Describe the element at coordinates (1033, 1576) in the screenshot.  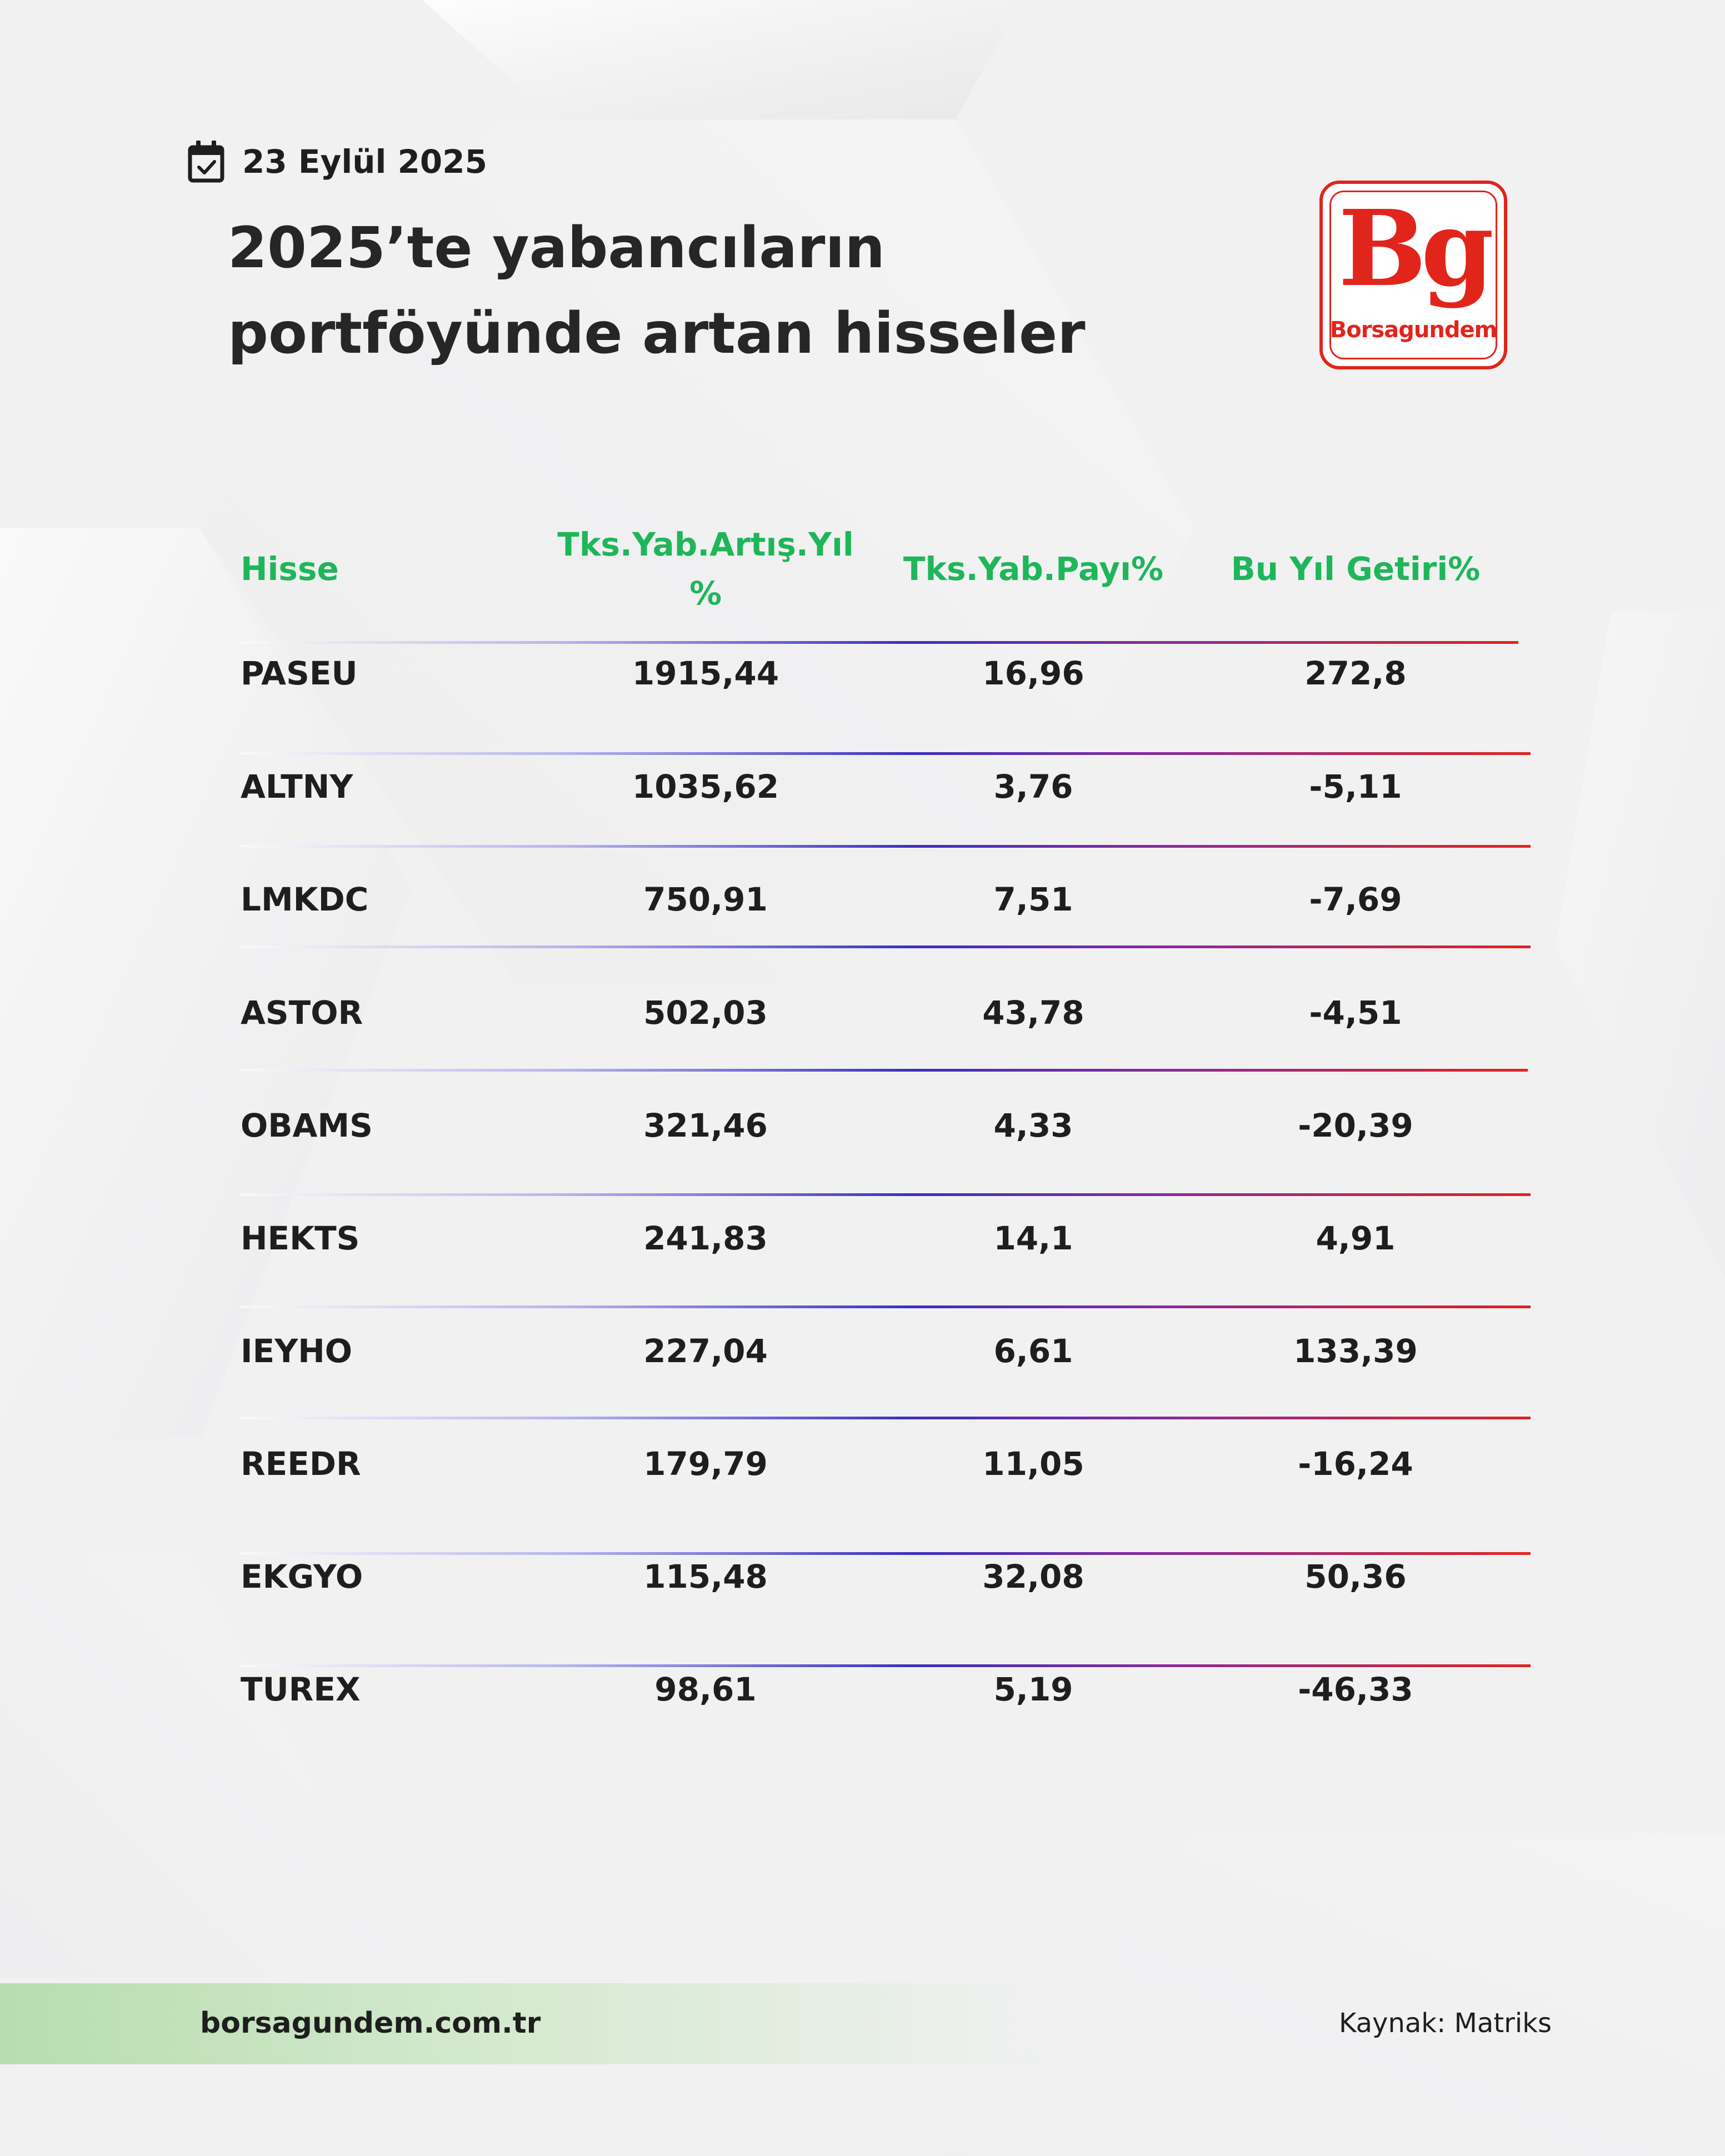
I see `cell-share: 32,08` at that location.